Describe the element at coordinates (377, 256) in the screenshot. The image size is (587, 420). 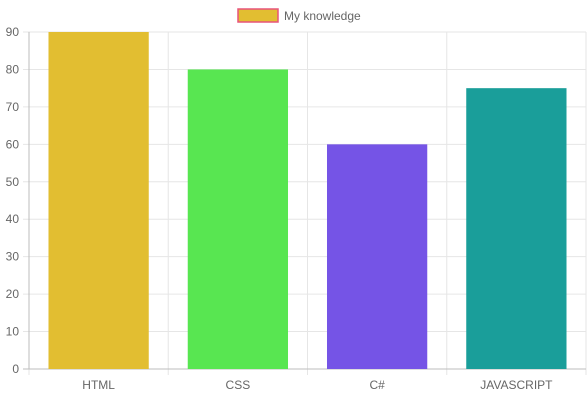
I see `bar-c` at that location.